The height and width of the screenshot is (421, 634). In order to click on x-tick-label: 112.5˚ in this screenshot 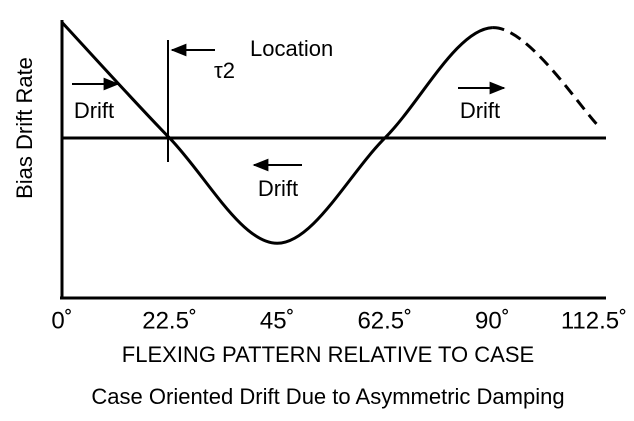, I will do `click(594, 320)`.